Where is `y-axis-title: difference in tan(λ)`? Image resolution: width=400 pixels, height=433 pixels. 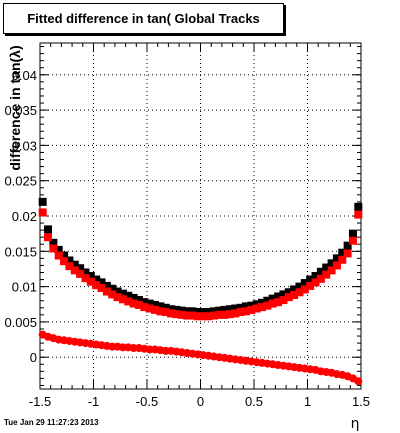
y-axis-title: difference in tan(λ) is located at coordinates (15, 107).